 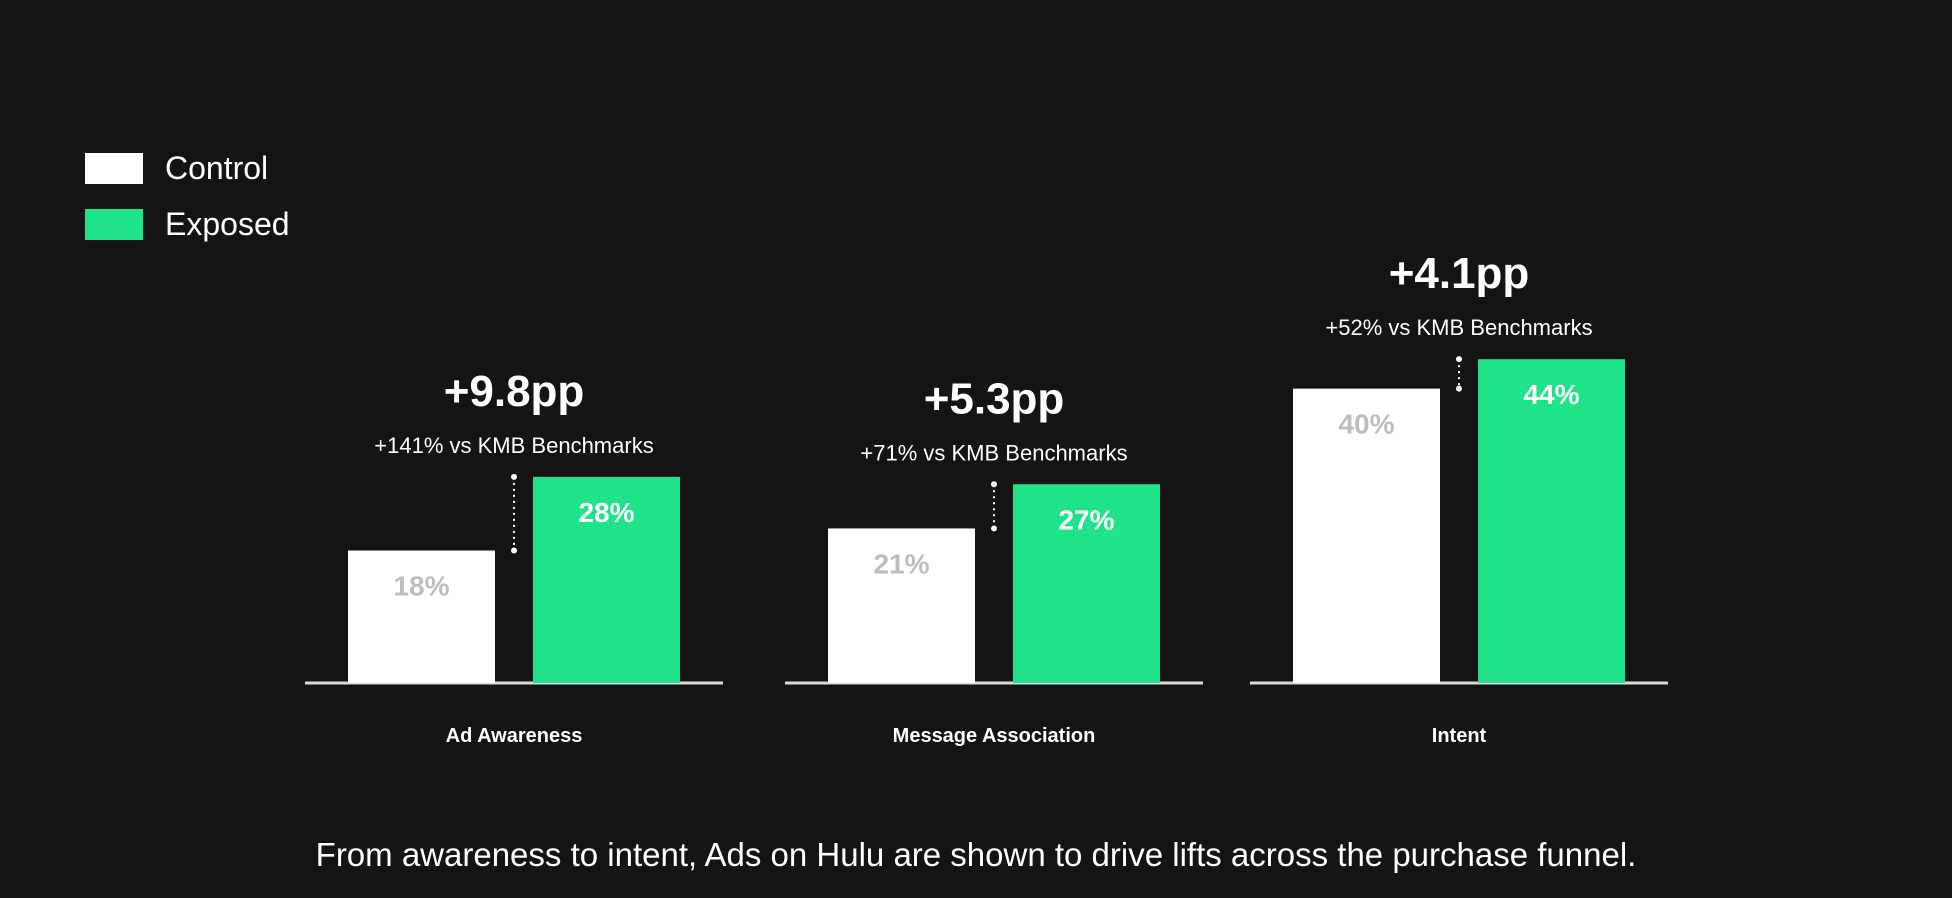 What do you see at coordinates (421, 586) in the screenshot?
I see `data-label-control: 18%` at bounding box center [421, 586].